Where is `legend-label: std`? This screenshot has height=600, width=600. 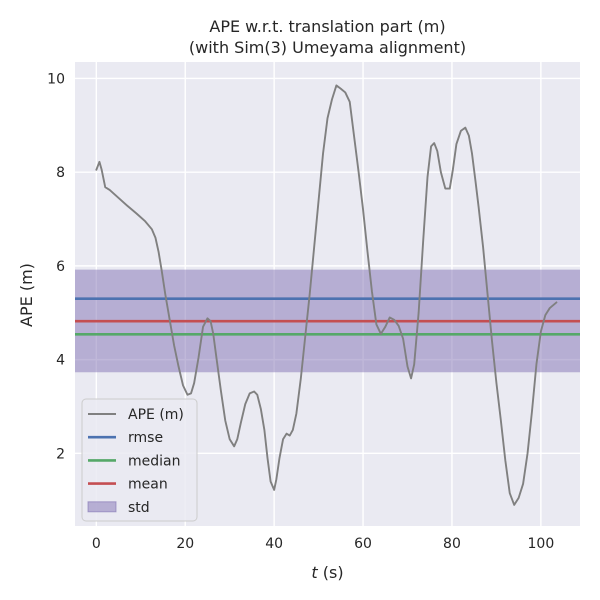
legend-label: std is located at coordinates (139, 508).